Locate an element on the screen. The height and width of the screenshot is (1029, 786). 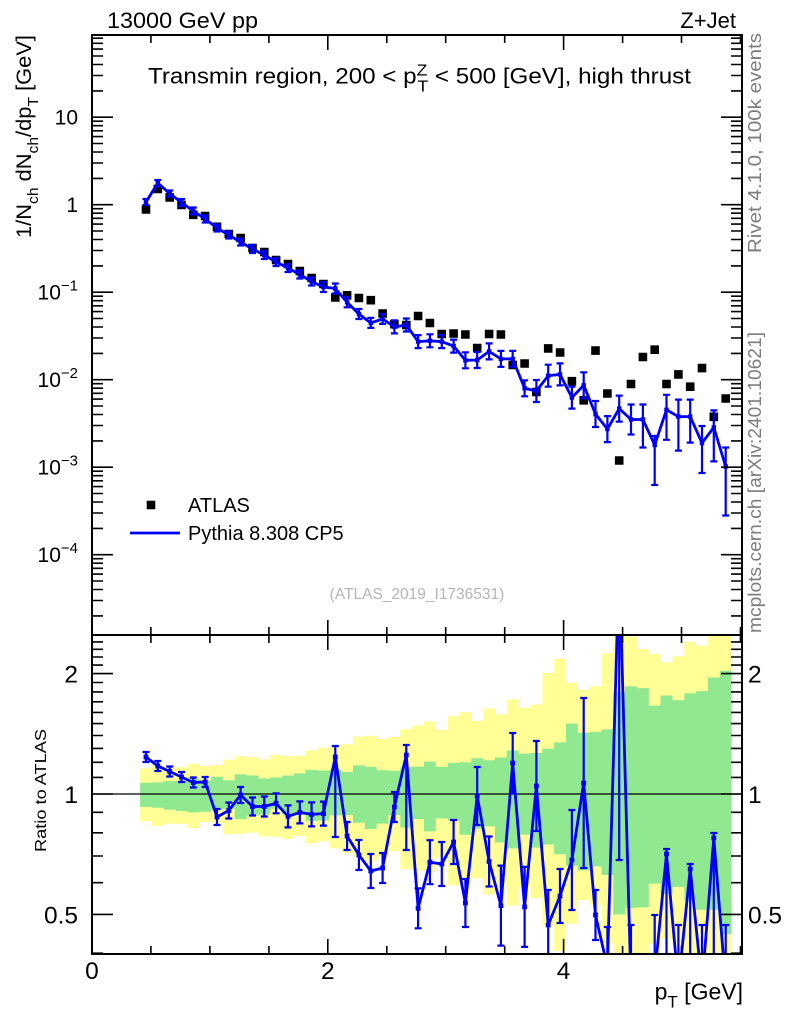
svg-text: Pythia 8.308 CP5 is located at coordinates (266, 534).